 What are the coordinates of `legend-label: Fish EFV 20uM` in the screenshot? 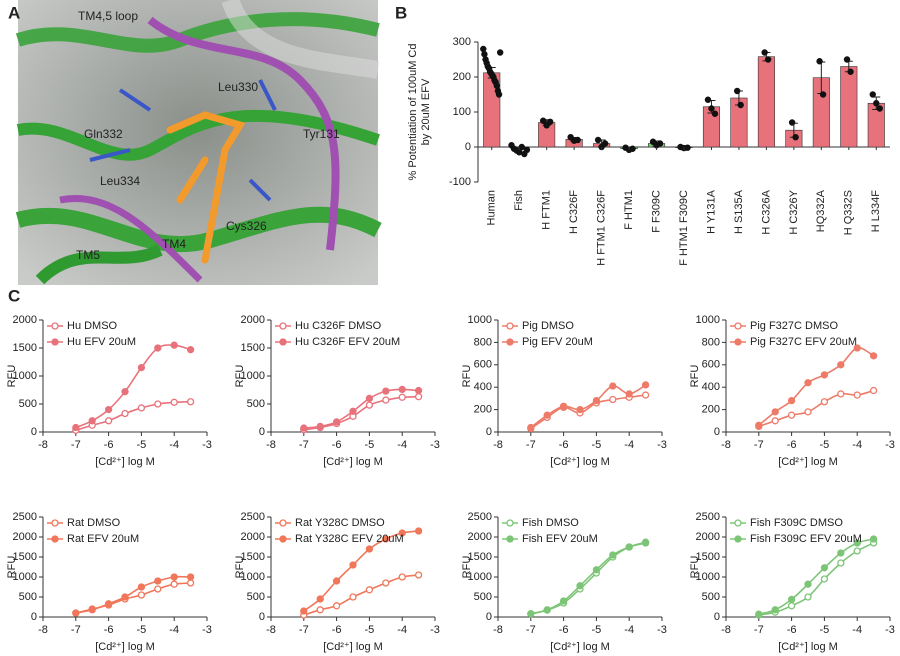 It's located at (560, 539).